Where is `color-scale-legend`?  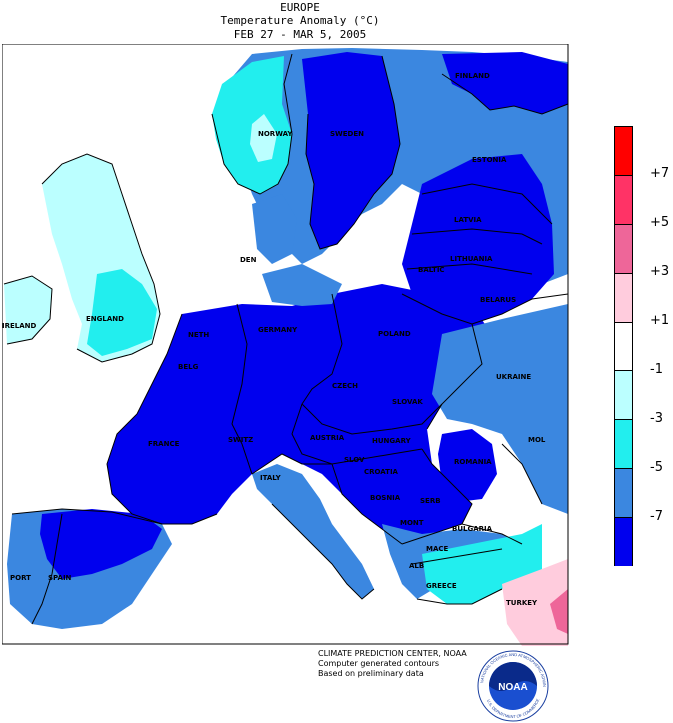
color-scale-legend is located at coordinates (623, 346).